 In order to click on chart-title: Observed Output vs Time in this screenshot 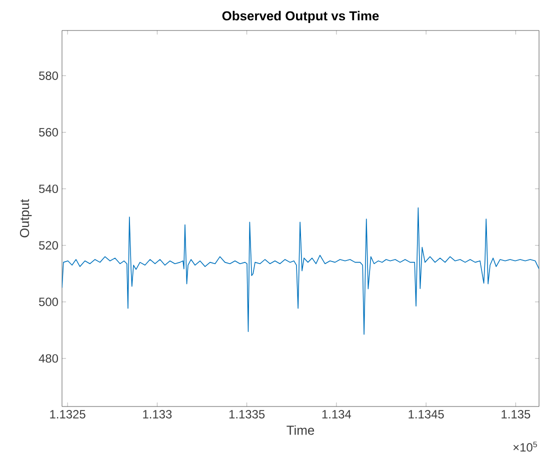, I will do `click(300, 16)`.